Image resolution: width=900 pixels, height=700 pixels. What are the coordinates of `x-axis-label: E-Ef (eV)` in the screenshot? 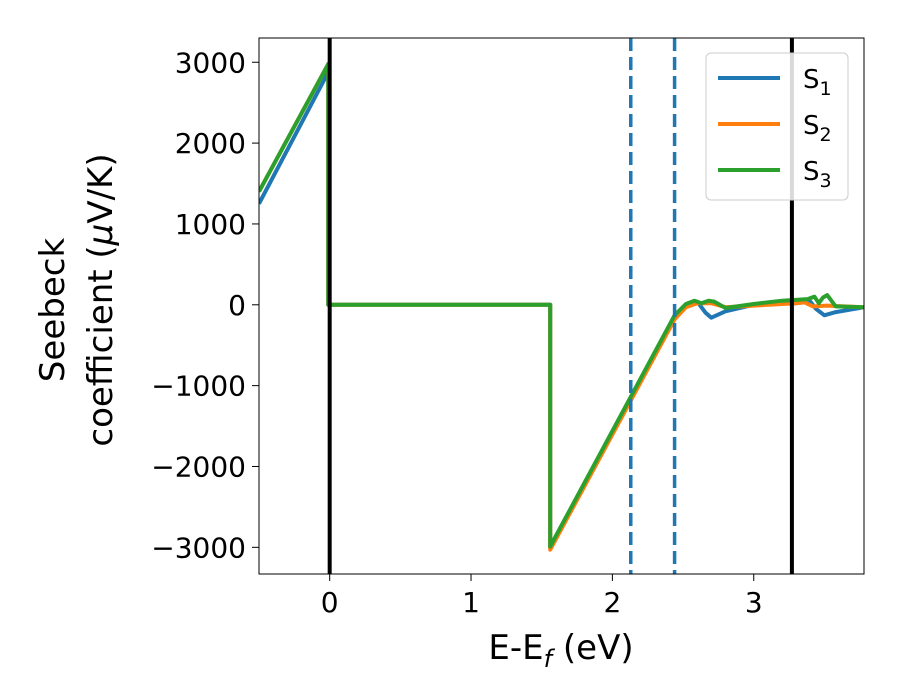 It's located at (560, 650).